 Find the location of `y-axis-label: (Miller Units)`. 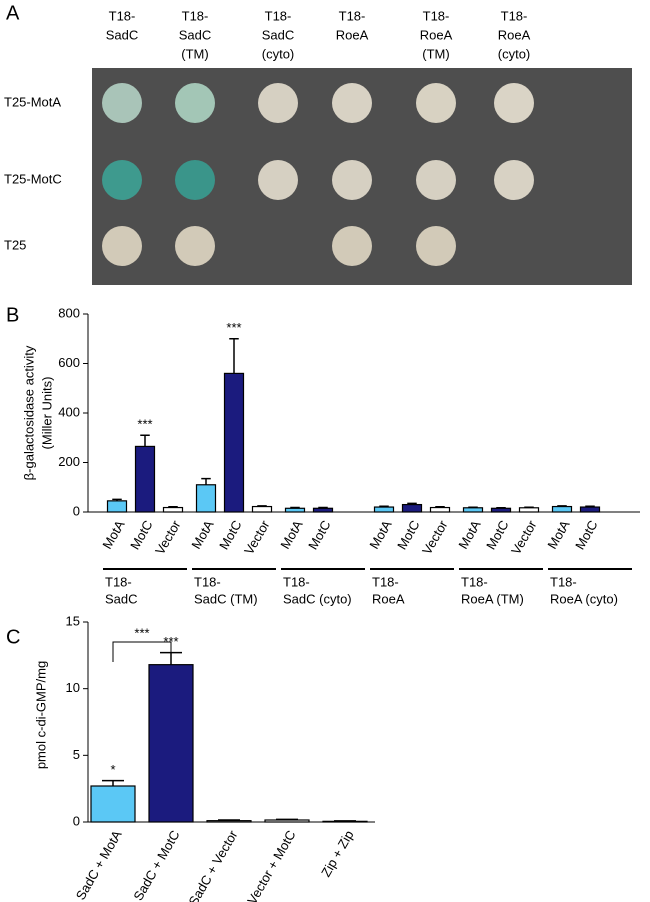

y-axis-label: (Miller Units) is located at coordinates (46, 413).